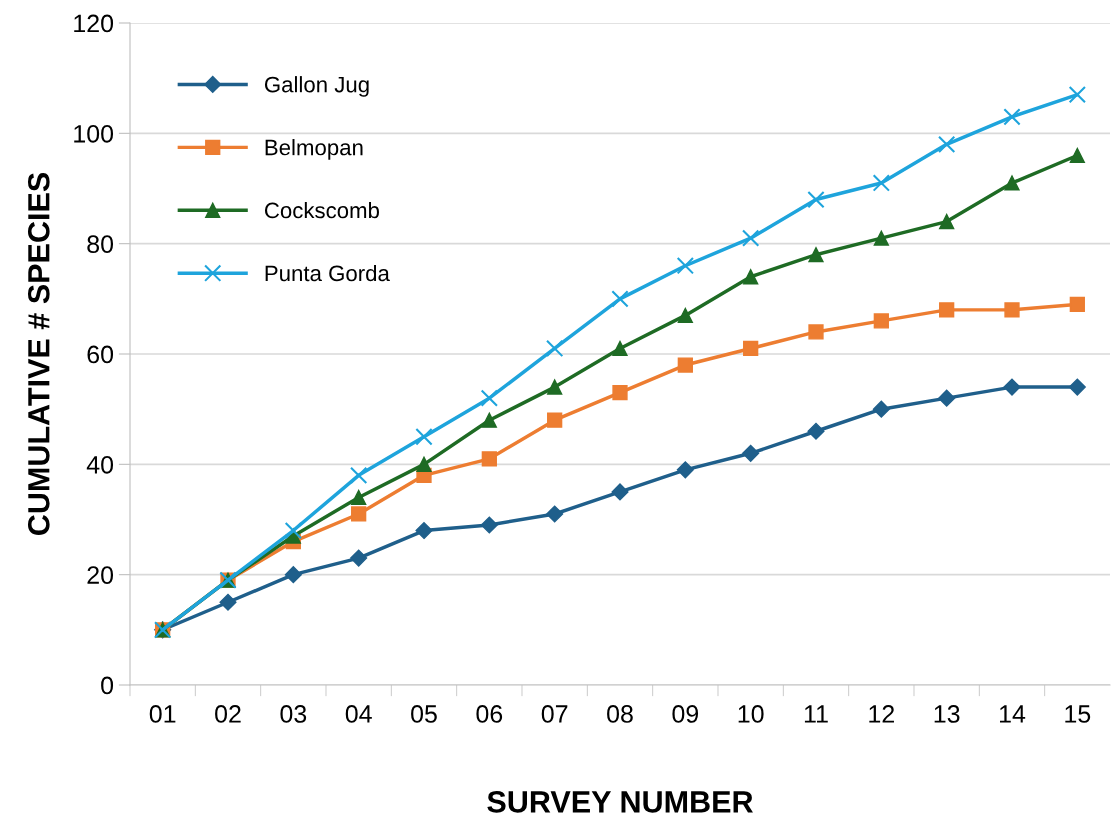 Image resolution: width=1118 pixels, height=834 pixels. What do you see at coordinates (162, 714) in the screenshot?
I see `x-tick-label: 01` at bounding box center [162, 714].